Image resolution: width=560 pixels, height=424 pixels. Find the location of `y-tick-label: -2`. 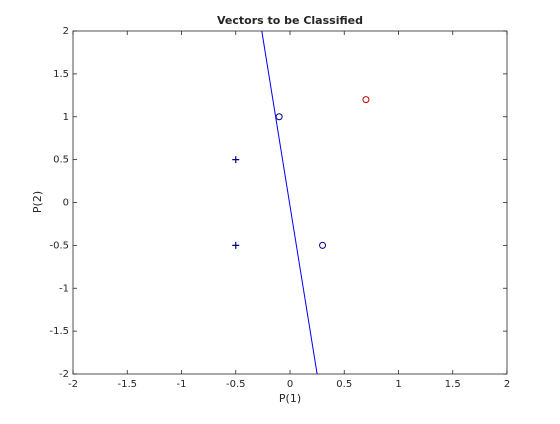

y-tick-label: -2 is located at coordinates (64, 374).